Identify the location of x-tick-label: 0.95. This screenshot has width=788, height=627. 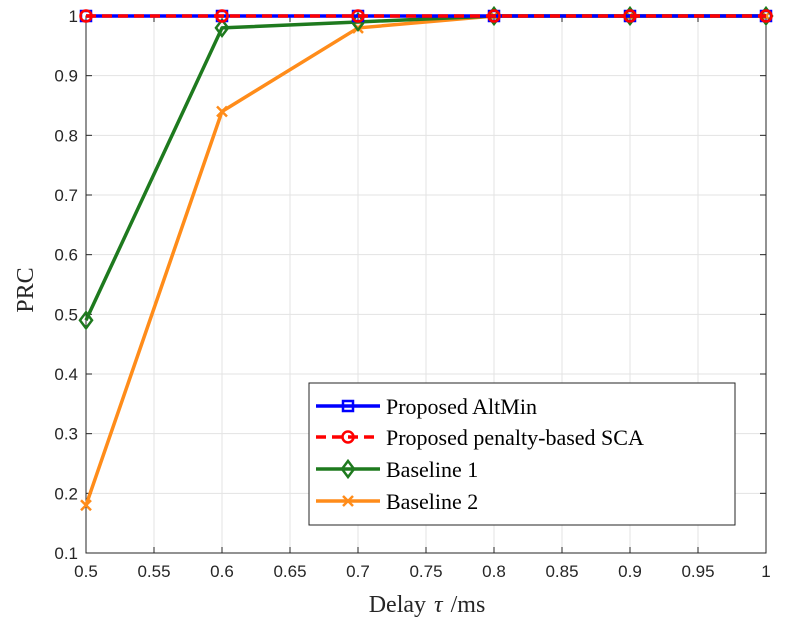
(697, 571).